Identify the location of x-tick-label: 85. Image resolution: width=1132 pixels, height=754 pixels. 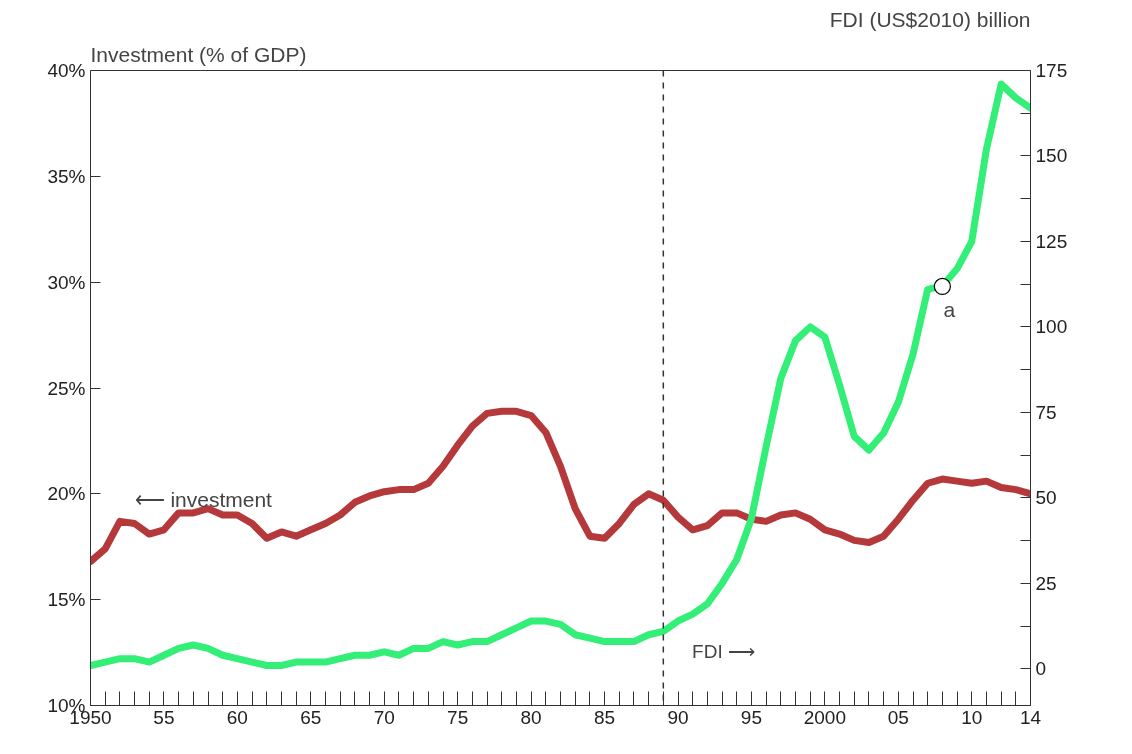
(605, 717).